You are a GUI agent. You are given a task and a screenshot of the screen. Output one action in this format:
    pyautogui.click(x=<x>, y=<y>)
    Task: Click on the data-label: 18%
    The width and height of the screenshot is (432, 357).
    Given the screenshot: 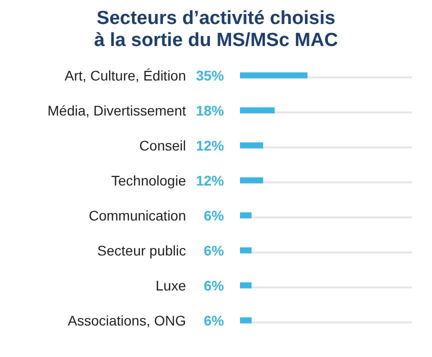 What is the action you would take?
    pyautogui.click(x=210, y=110)
    